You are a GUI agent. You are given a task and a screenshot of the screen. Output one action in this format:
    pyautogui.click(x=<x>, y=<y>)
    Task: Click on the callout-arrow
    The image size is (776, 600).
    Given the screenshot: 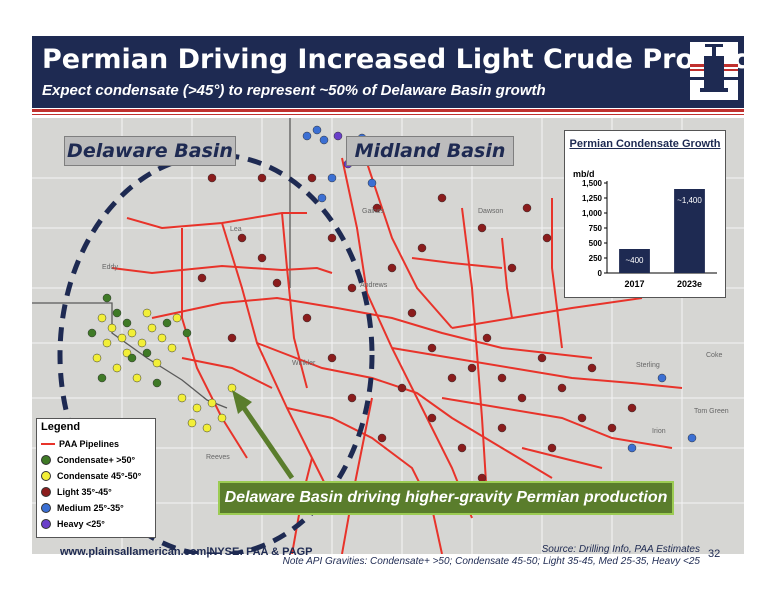 What is the action you would take?
    pyautogui.click(x=263, y=435)
    